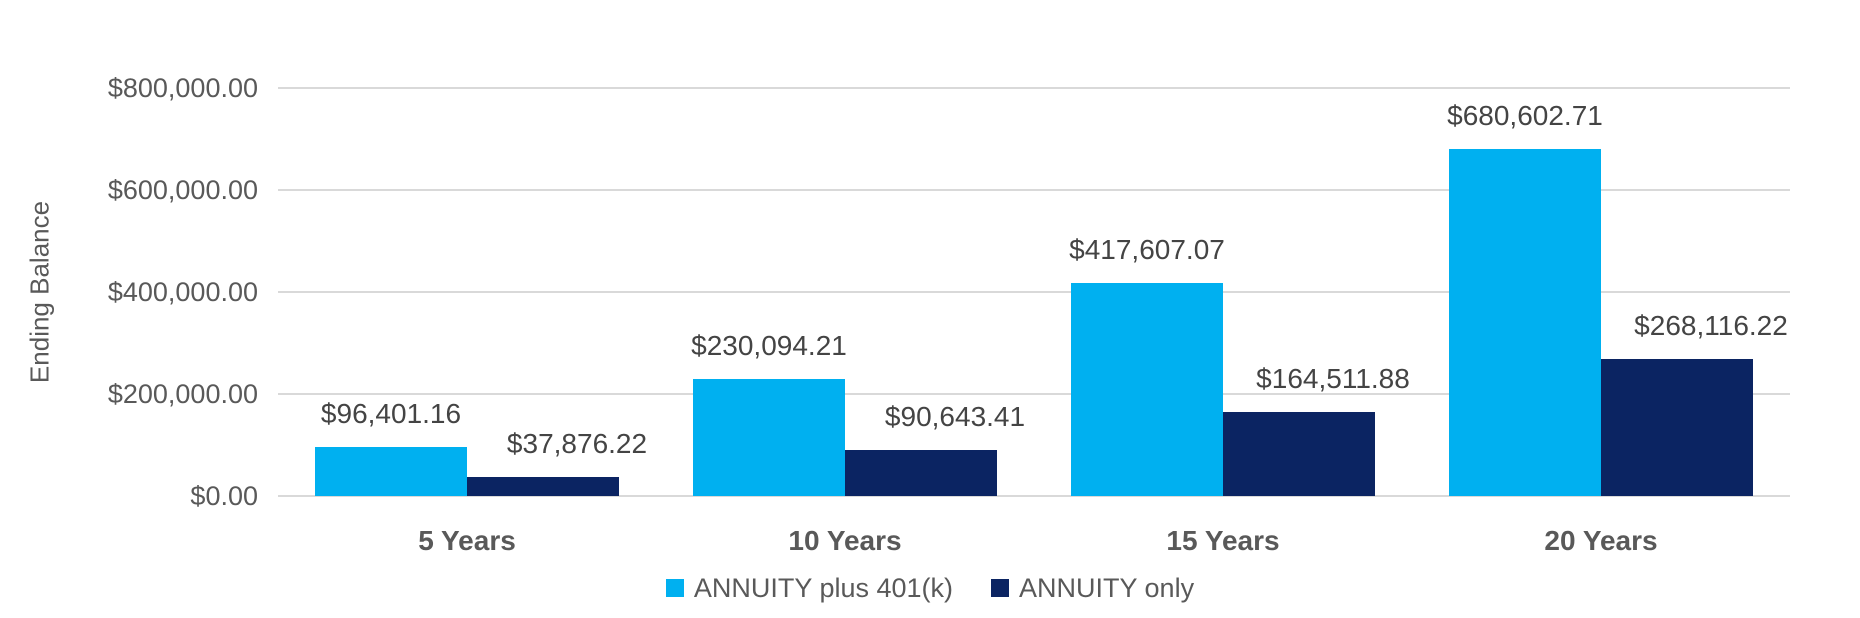  What do you see at coordinates (1601, 540) in the screenshot?
I see `category-label: 20 Years` at bounding box center [1601, 540].